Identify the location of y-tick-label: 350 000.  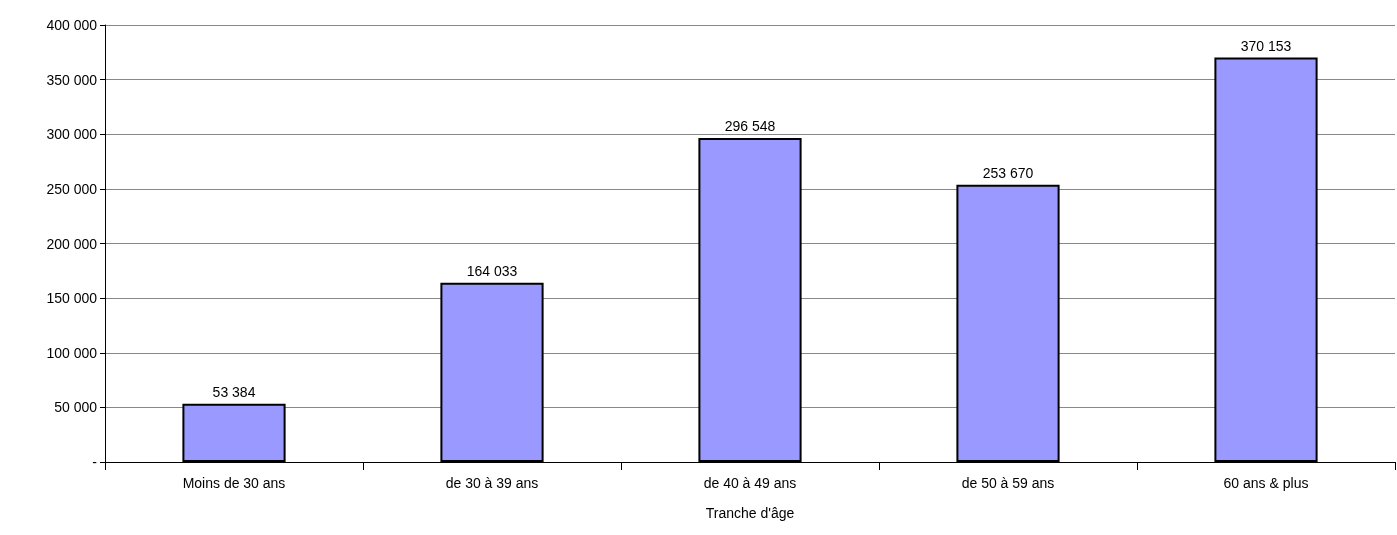
(72, 79).